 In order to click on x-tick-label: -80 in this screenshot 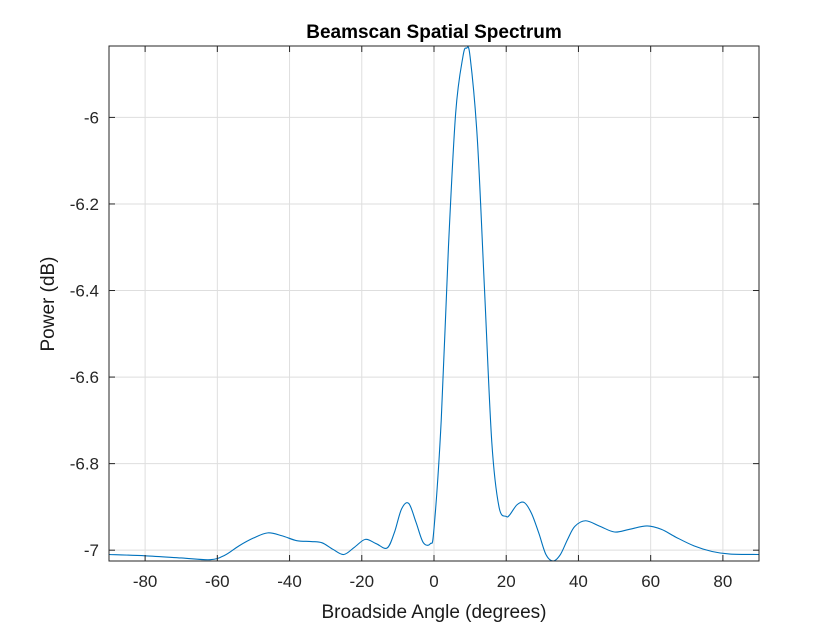, I will do `click(145, 581)`.